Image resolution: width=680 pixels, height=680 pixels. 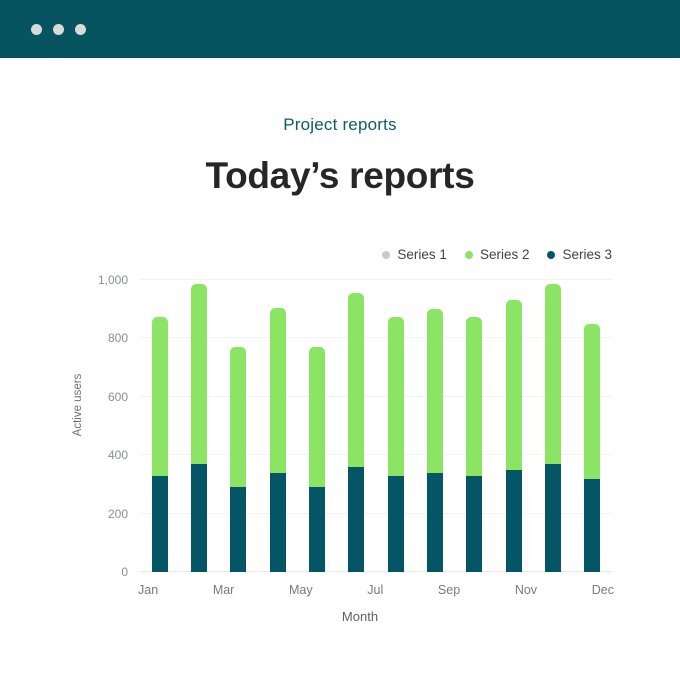 What do you see at coordinates (553, 374) in the screenshot?
I see `bar-segment-series2-nov` at bounding box center [553, 374].